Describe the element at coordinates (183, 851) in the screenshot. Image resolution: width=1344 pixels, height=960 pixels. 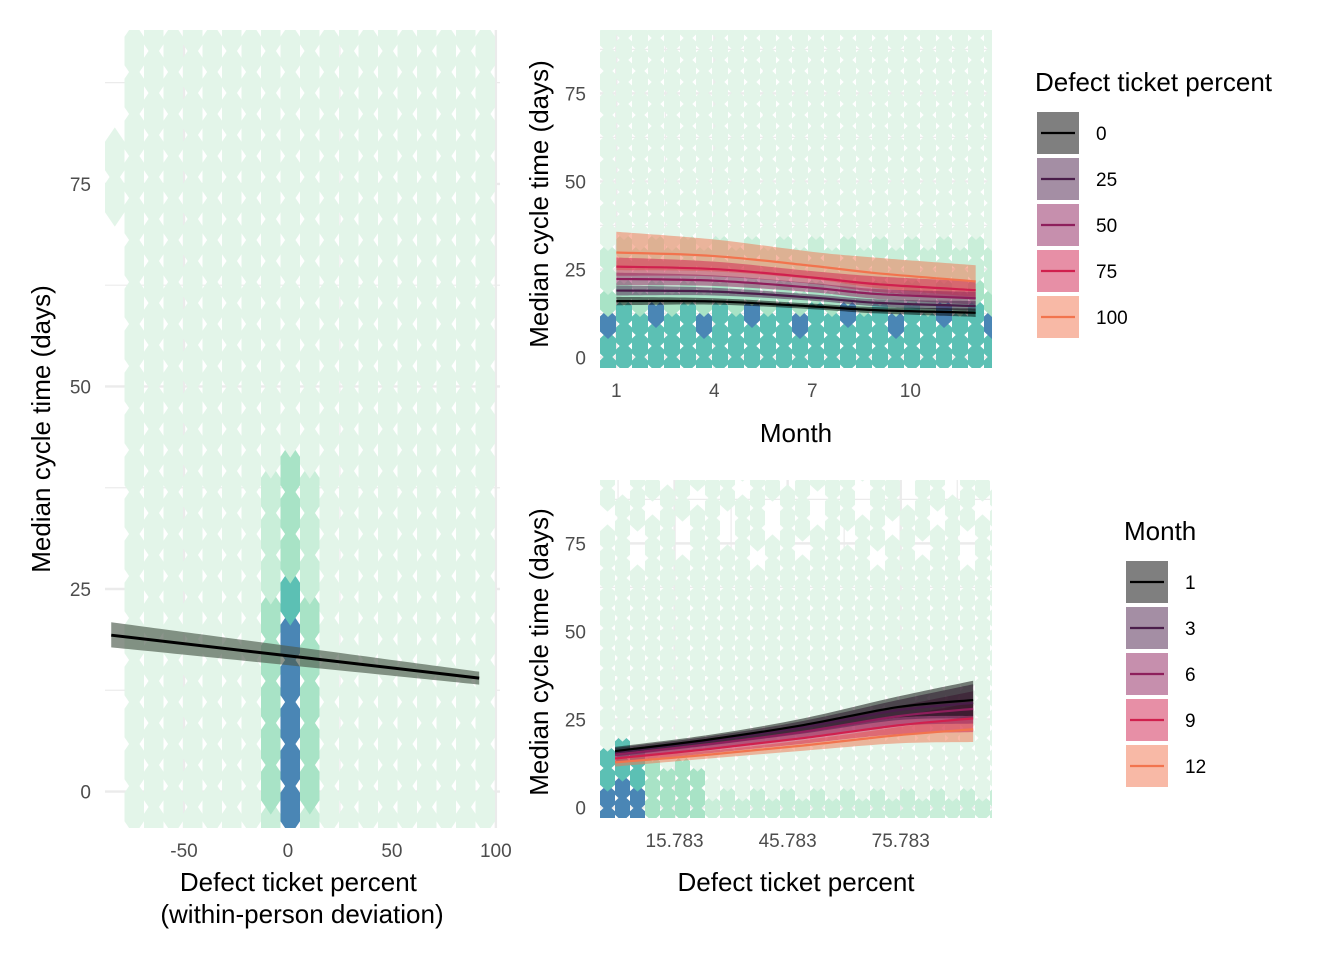
I see `left-x-tick-label: -50` at that location.